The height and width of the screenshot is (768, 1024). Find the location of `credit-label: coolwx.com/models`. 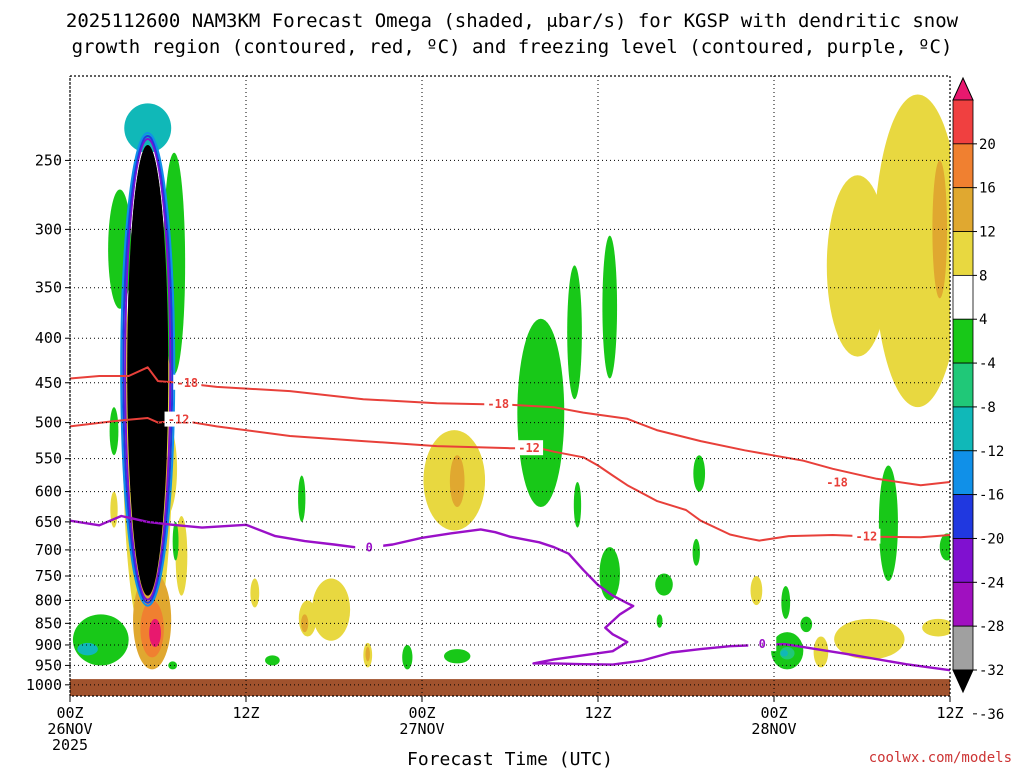

credit-label: coolwx.com/models is located at coordinates (940, 758).